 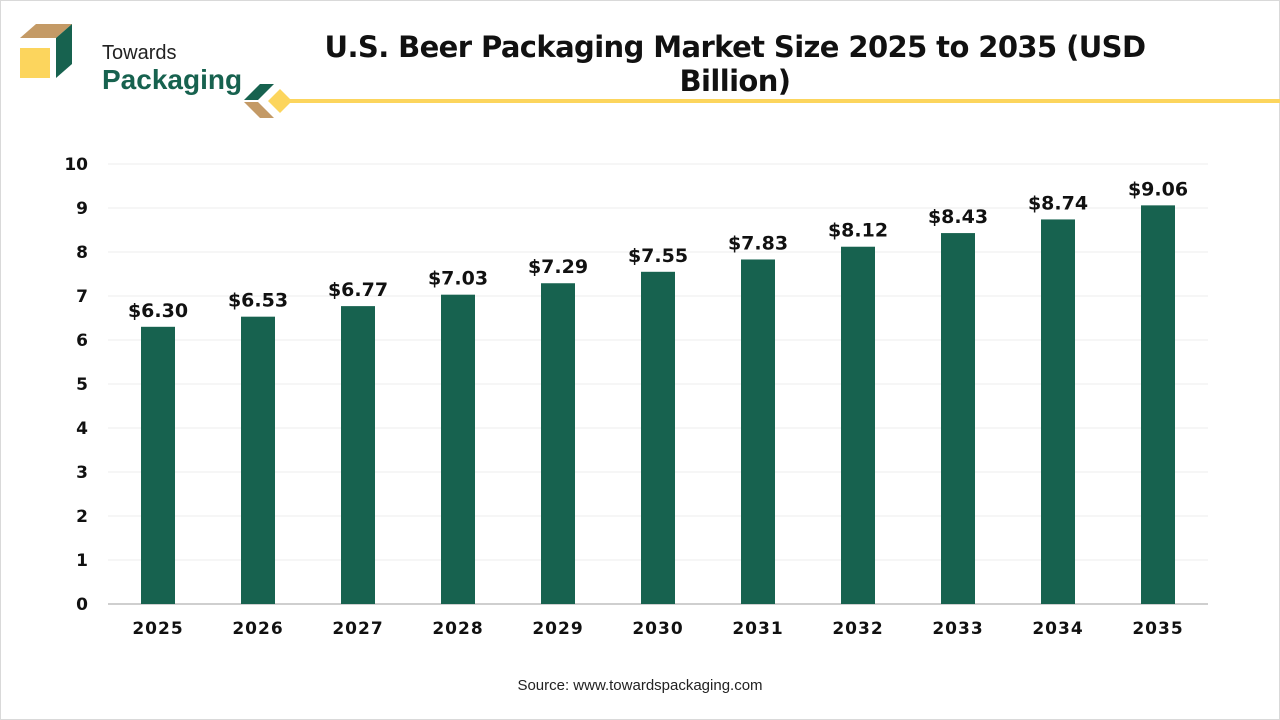 What do you see at coordinates (762, 101) in the screenshot?
I see `title-underline-decoration` at bounding box center [762, 101].